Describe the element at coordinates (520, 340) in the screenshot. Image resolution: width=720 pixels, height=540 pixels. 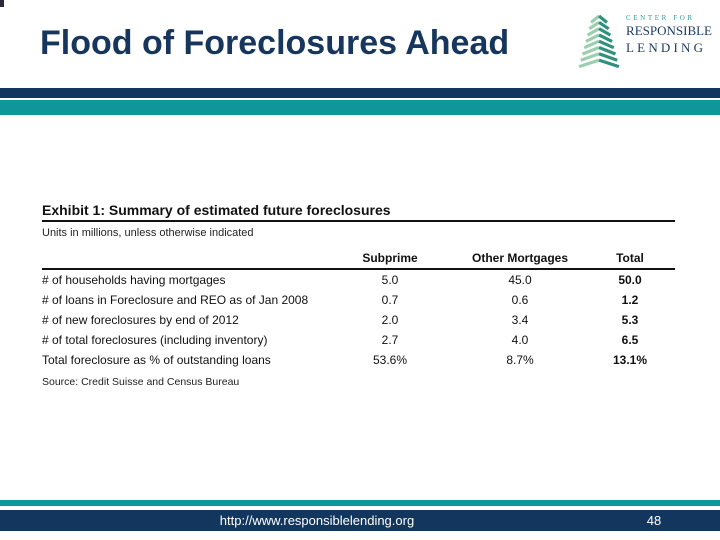
I see `cell-other: 4.0` at that location.